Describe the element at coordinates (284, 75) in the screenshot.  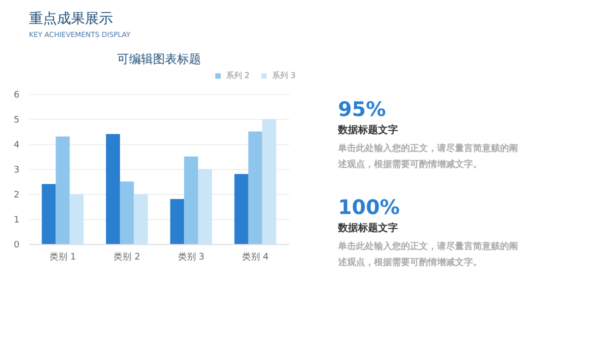
I see `legend-label: 系列 3` at that location.